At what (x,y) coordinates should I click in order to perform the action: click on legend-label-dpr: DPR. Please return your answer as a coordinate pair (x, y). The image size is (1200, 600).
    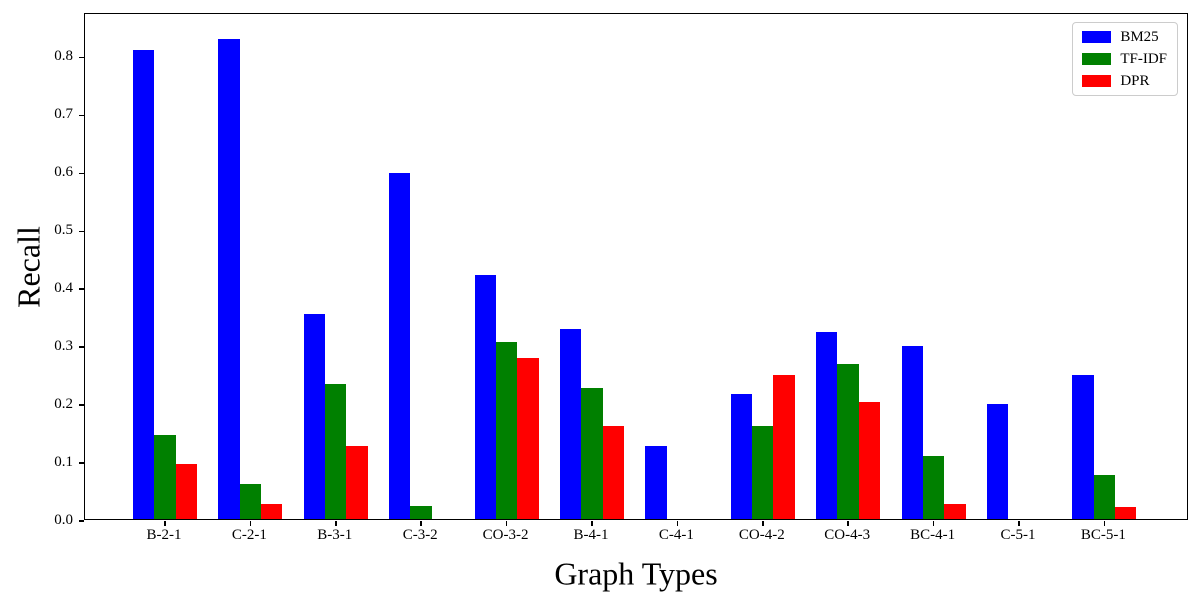
    Looking at the image, I should click on (1135, 81).